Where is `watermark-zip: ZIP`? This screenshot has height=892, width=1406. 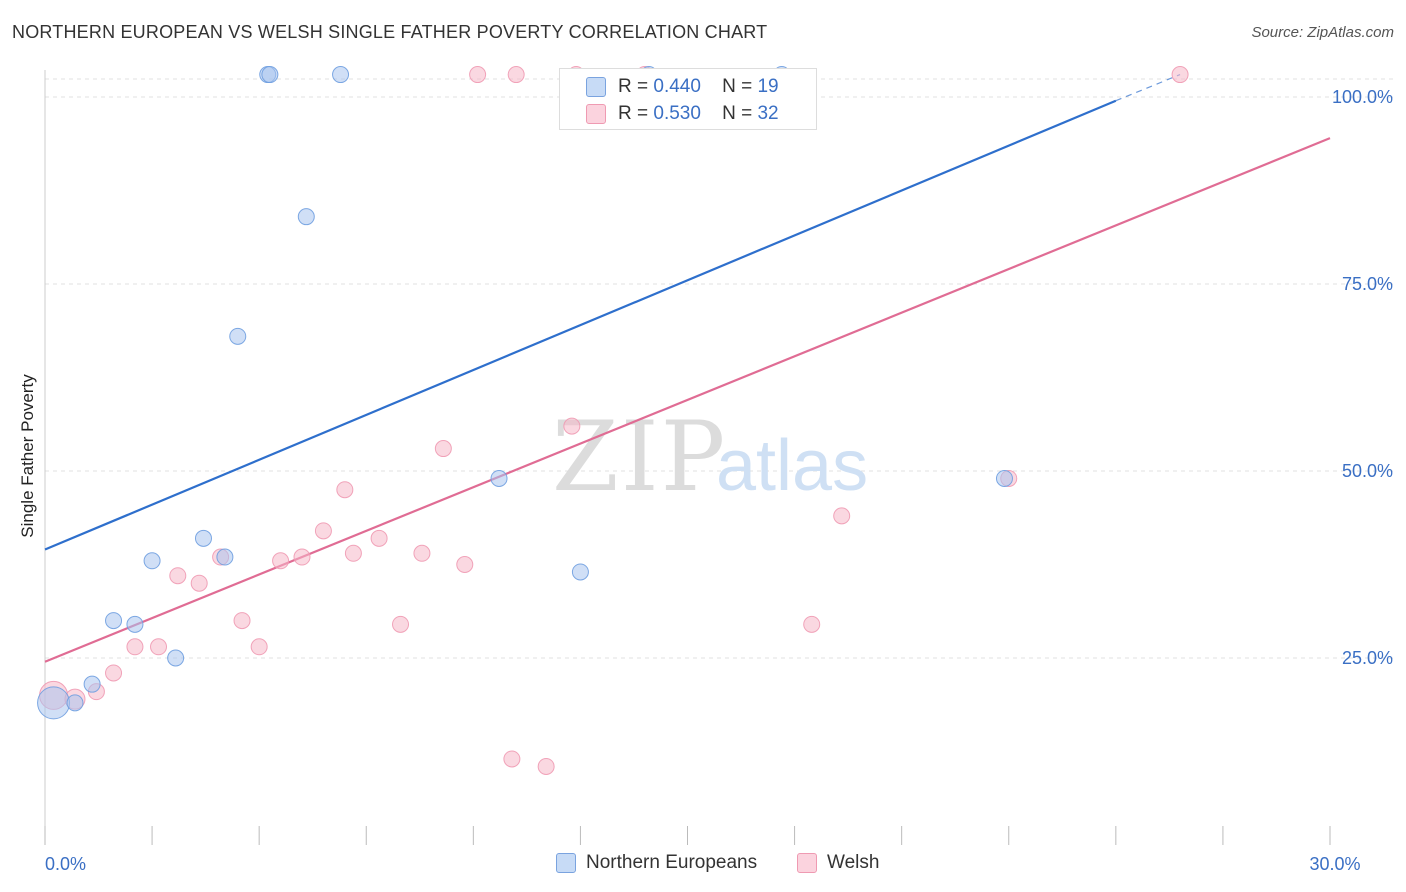
watermark-zip: ZIP is located at coordinates (639, 457).